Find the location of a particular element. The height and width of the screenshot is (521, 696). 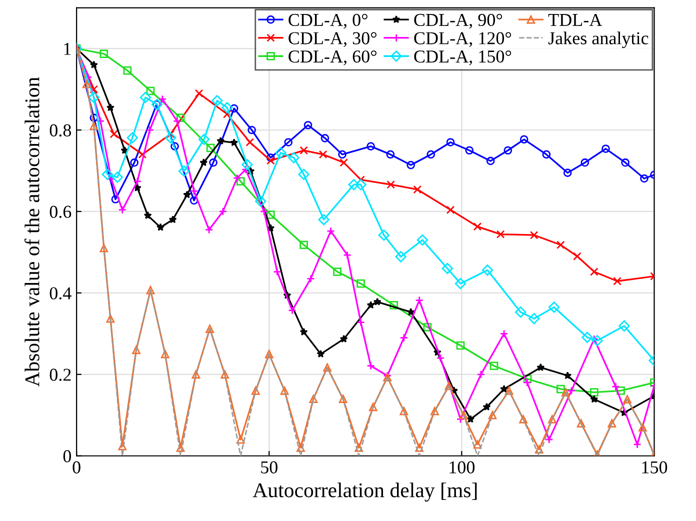

x-tick-label: 100 is located at coordinates (462, 467).